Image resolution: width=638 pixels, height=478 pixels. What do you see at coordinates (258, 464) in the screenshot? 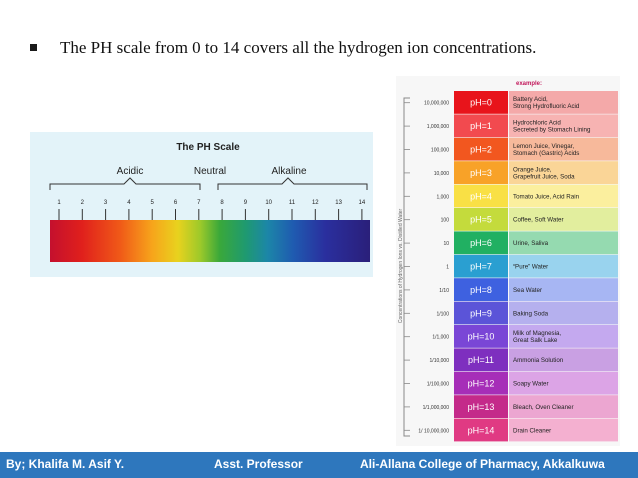
I see `footer-role: Asst. Professor` at bounding box center [258, 464].